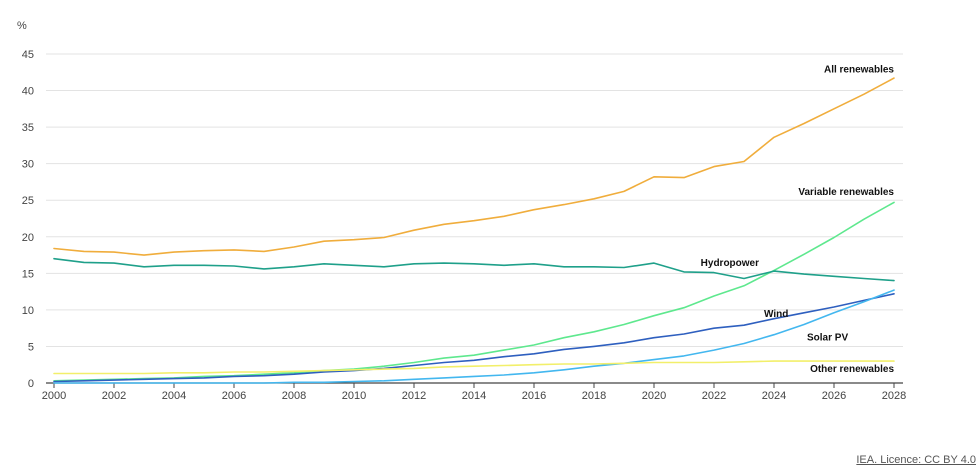  Describe the element at coordinates (28, 238) in the screenshot. I see `y-tick-label: 20` at that location.